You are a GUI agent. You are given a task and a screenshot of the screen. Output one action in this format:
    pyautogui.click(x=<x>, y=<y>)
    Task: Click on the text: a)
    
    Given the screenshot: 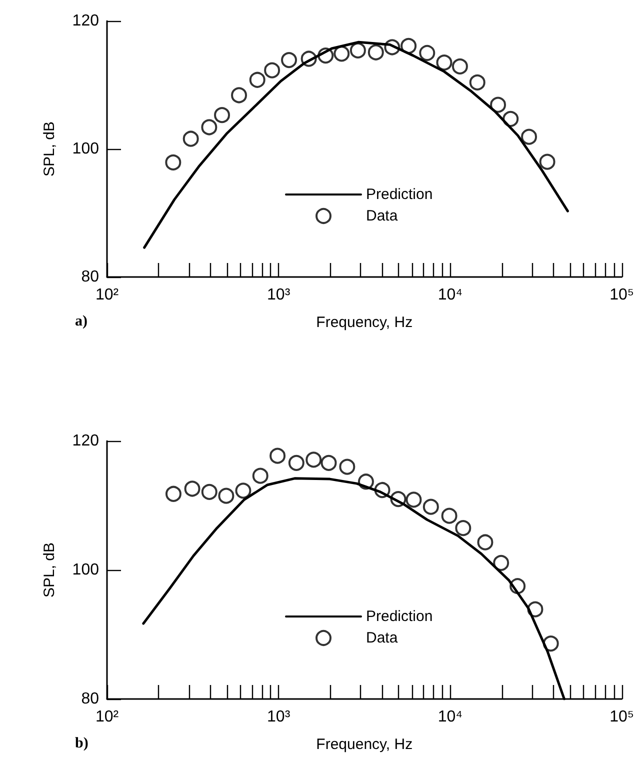 What is the action you would take?
    pyautogui.click(x=81, y=322)
    